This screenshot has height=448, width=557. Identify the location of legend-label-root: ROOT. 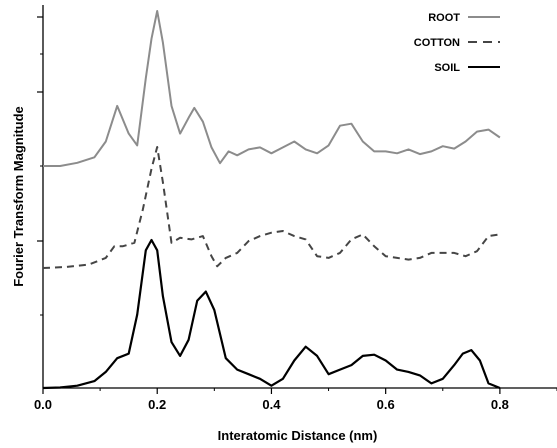
(444, 18).